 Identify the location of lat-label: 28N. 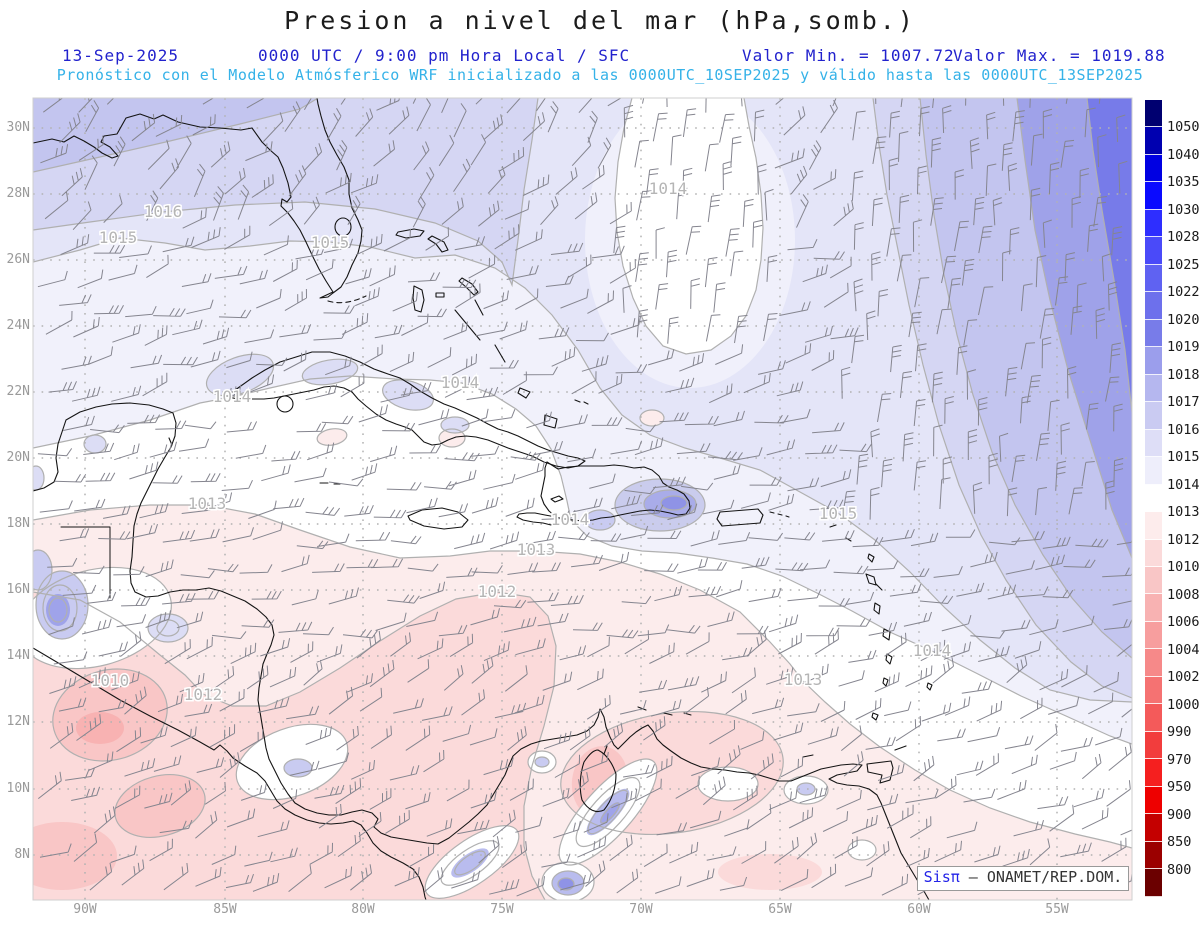
(18, 193).